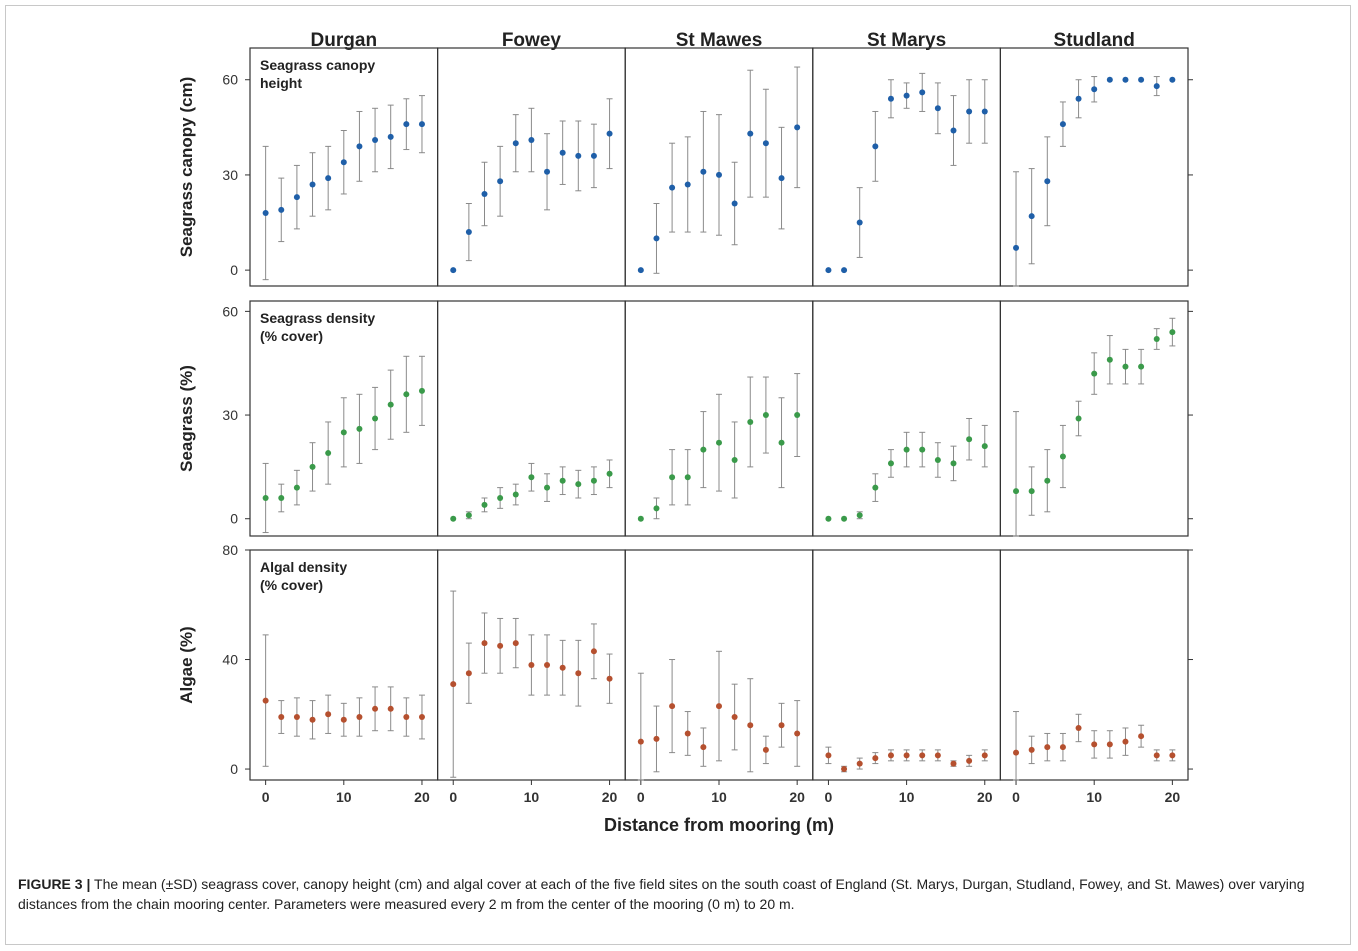 This screenshot has width=1358, height=951. What do you see at coordinates (532, 40) in the screenshot?
I see `site-header-fowey: Fowey` at bounding box center [532, 40].